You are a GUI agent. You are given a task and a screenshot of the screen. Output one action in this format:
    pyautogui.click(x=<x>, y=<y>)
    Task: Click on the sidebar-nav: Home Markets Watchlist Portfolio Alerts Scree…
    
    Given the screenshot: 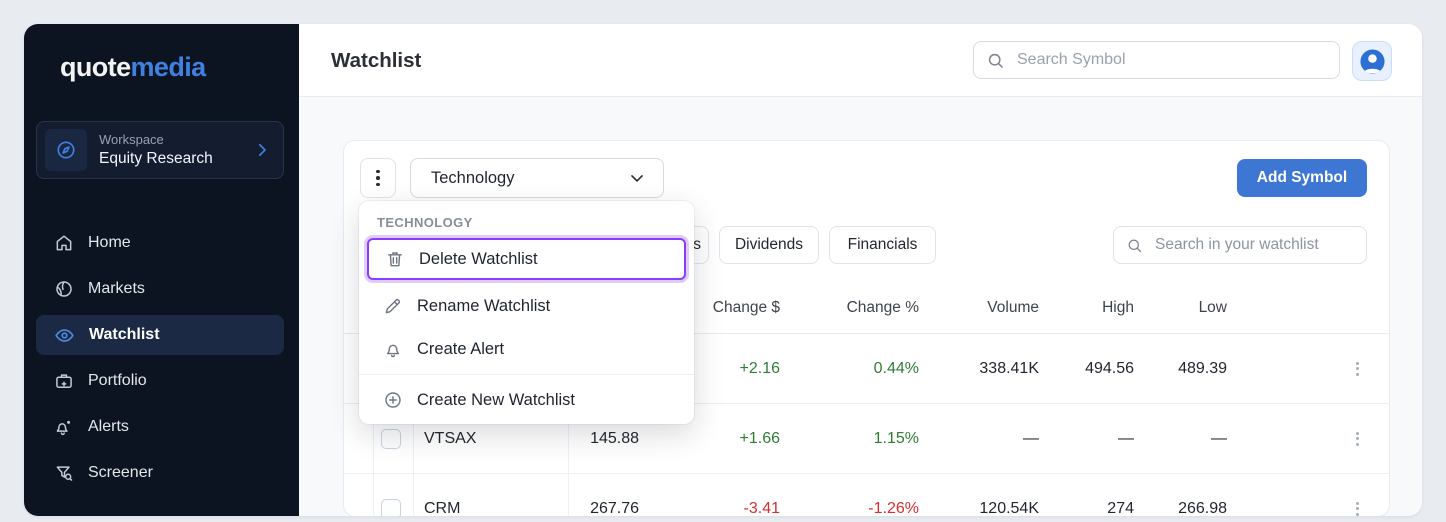 What is the action you would take?
    pyautogui.click(x=160, y=361)
    